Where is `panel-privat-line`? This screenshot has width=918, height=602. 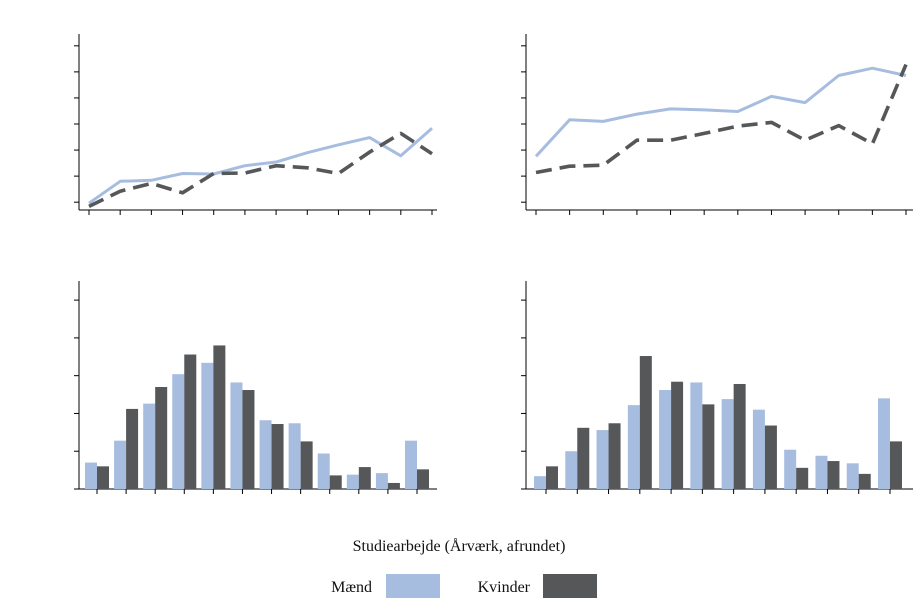 panel-privat-line is located at coordinates (717, 124).